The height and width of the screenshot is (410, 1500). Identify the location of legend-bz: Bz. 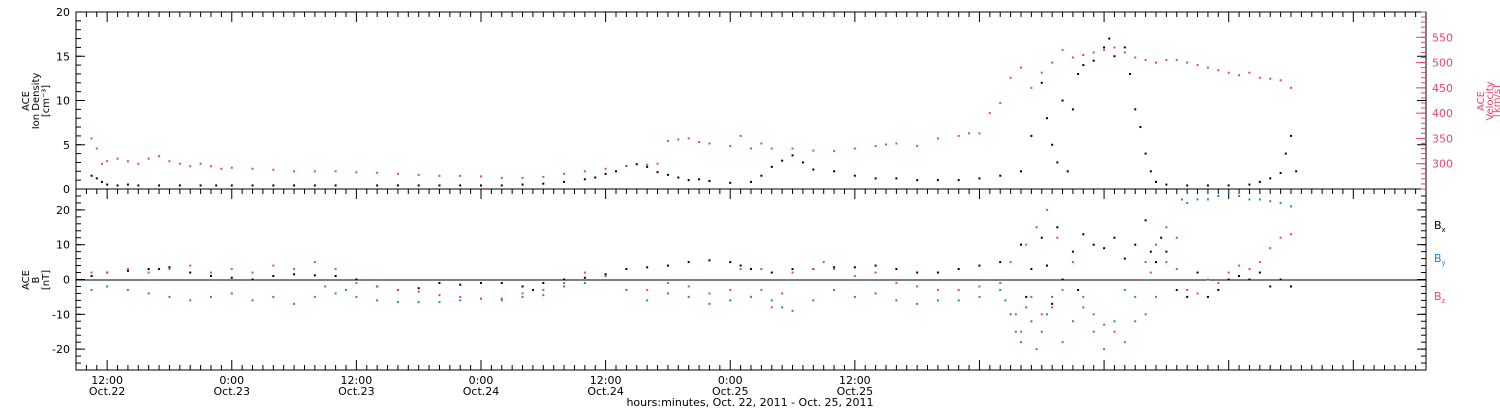
(1440, 297).